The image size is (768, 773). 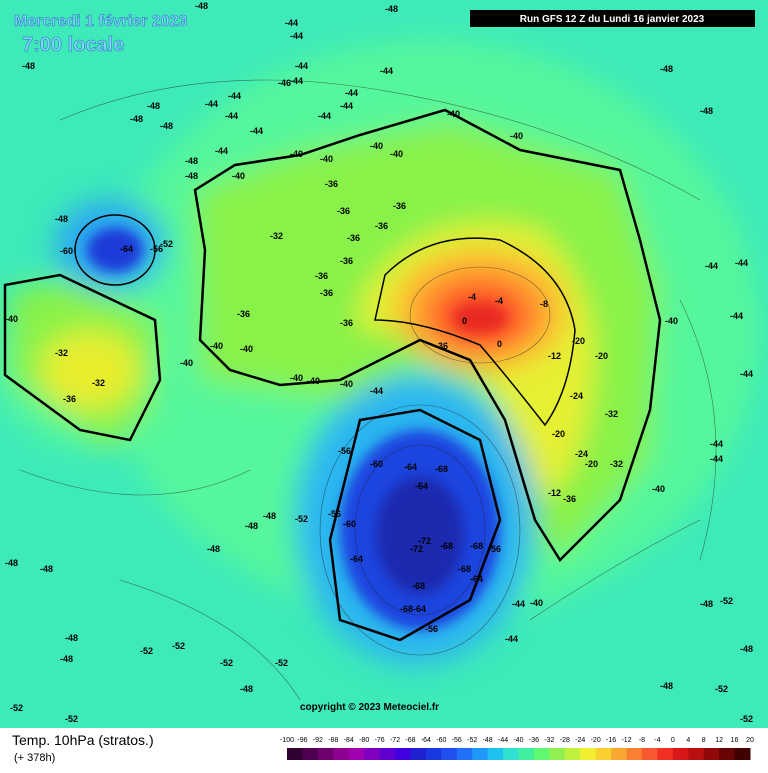 I want to click on copyright: copyright © 2023 Meteociel.fr, so click(x=369, y=707).